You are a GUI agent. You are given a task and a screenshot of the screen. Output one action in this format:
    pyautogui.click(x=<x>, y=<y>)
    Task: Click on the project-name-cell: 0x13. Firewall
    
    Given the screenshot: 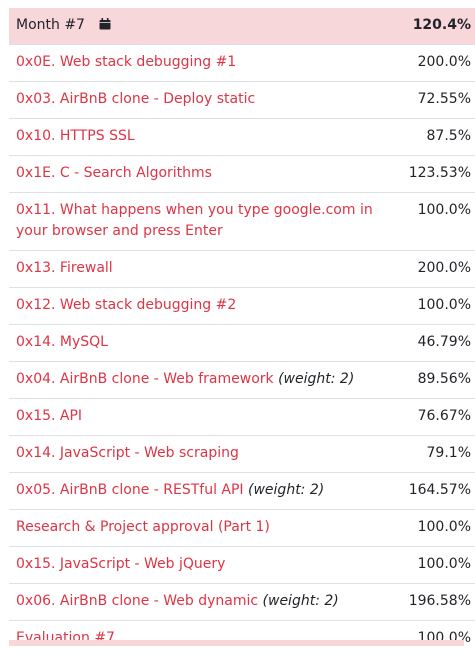 What is the action you would take?
    pyautogui.click(x=203, y=269)
    